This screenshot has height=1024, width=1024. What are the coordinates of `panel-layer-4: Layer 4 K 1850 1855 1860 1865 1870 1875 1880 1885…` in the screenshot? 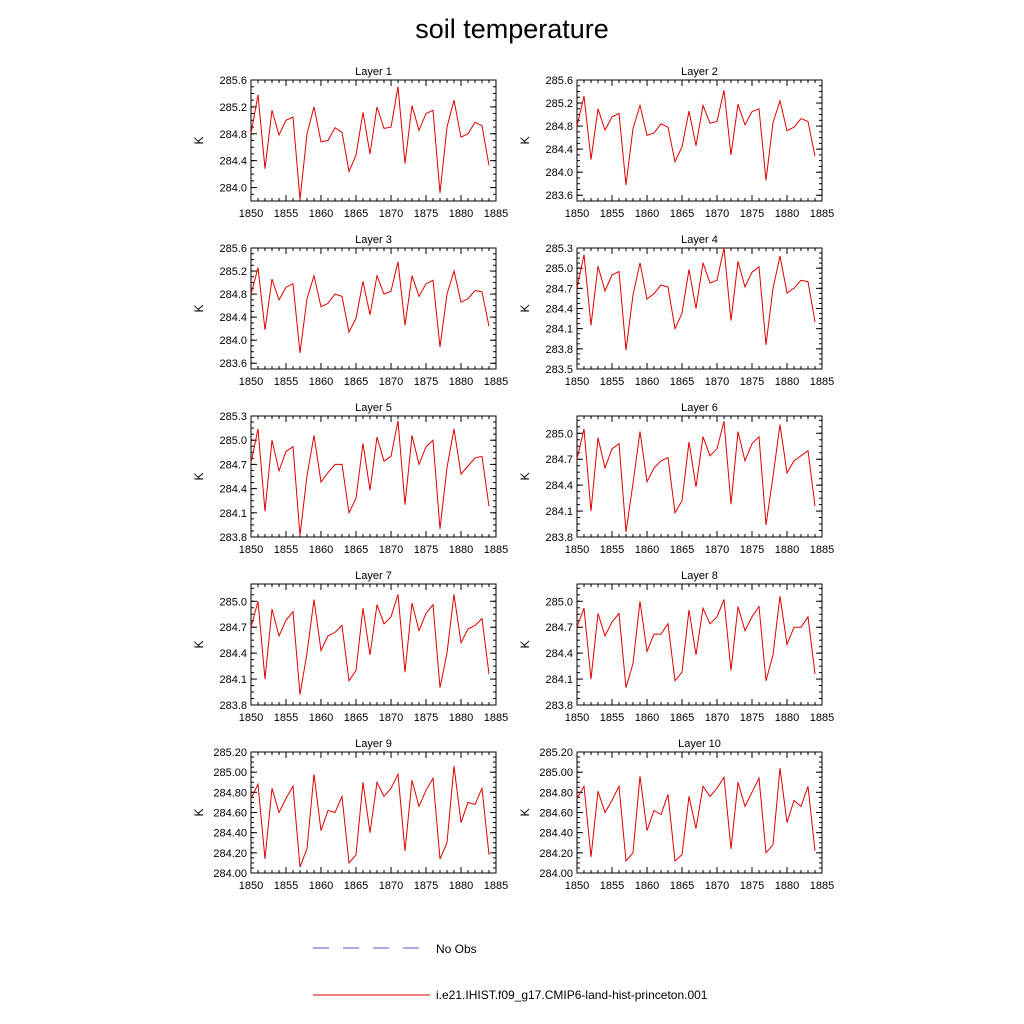 It's located at (676, 311).